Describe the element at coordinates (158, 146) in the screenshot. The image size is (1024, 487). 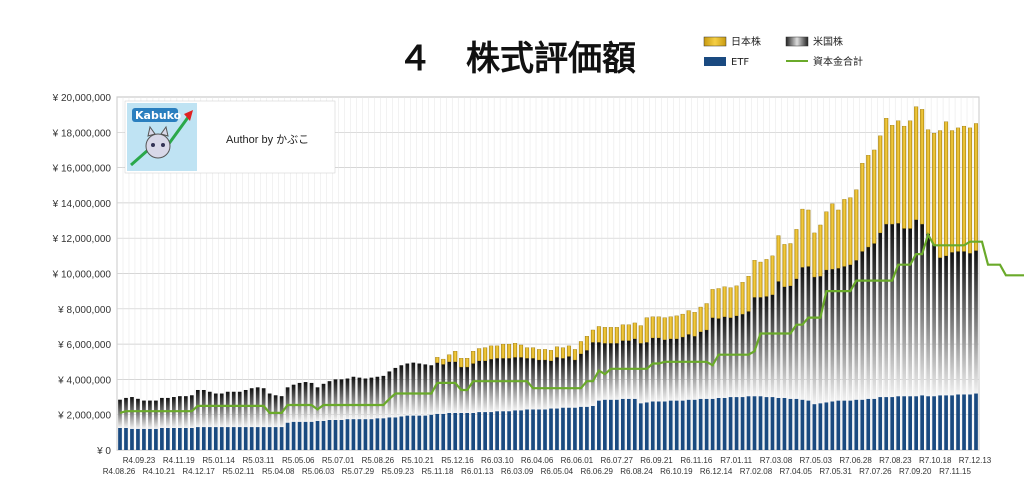
I see `cat-icon` at that location.